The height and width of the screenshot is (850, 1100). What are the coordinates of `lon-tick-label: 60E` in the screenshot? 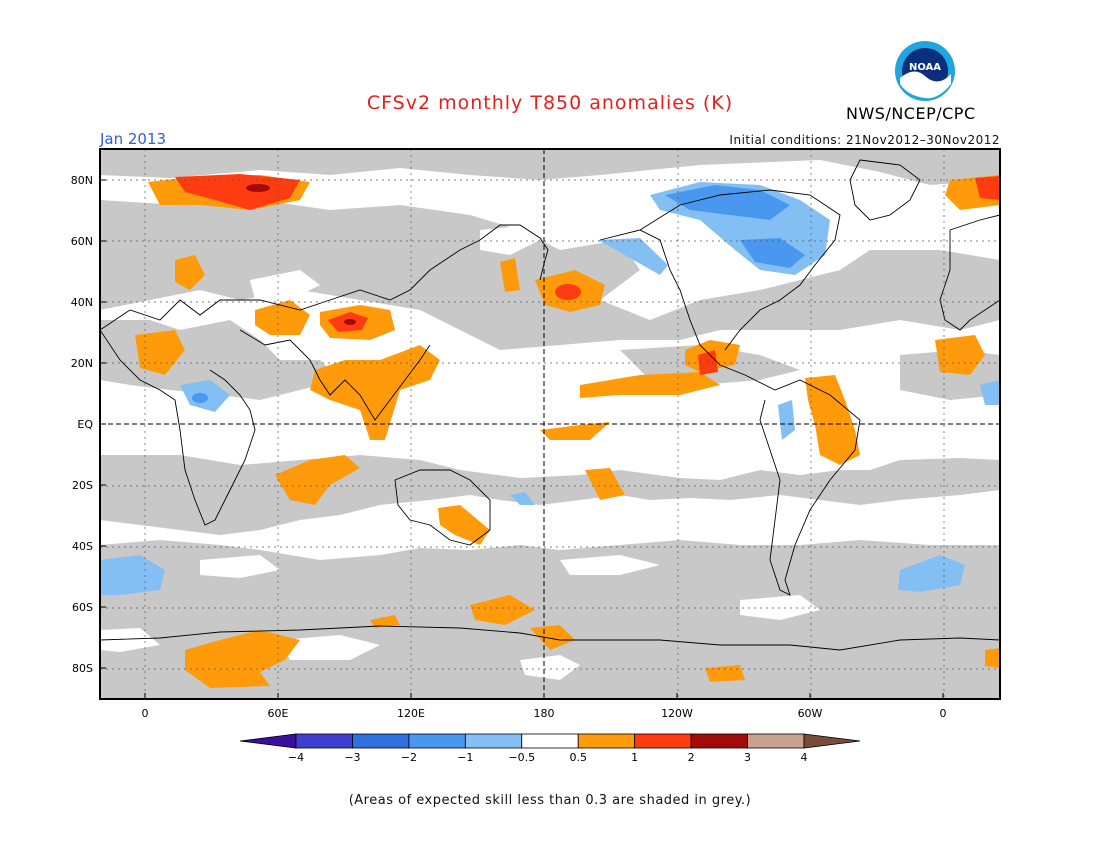 It's located at (278, 713).